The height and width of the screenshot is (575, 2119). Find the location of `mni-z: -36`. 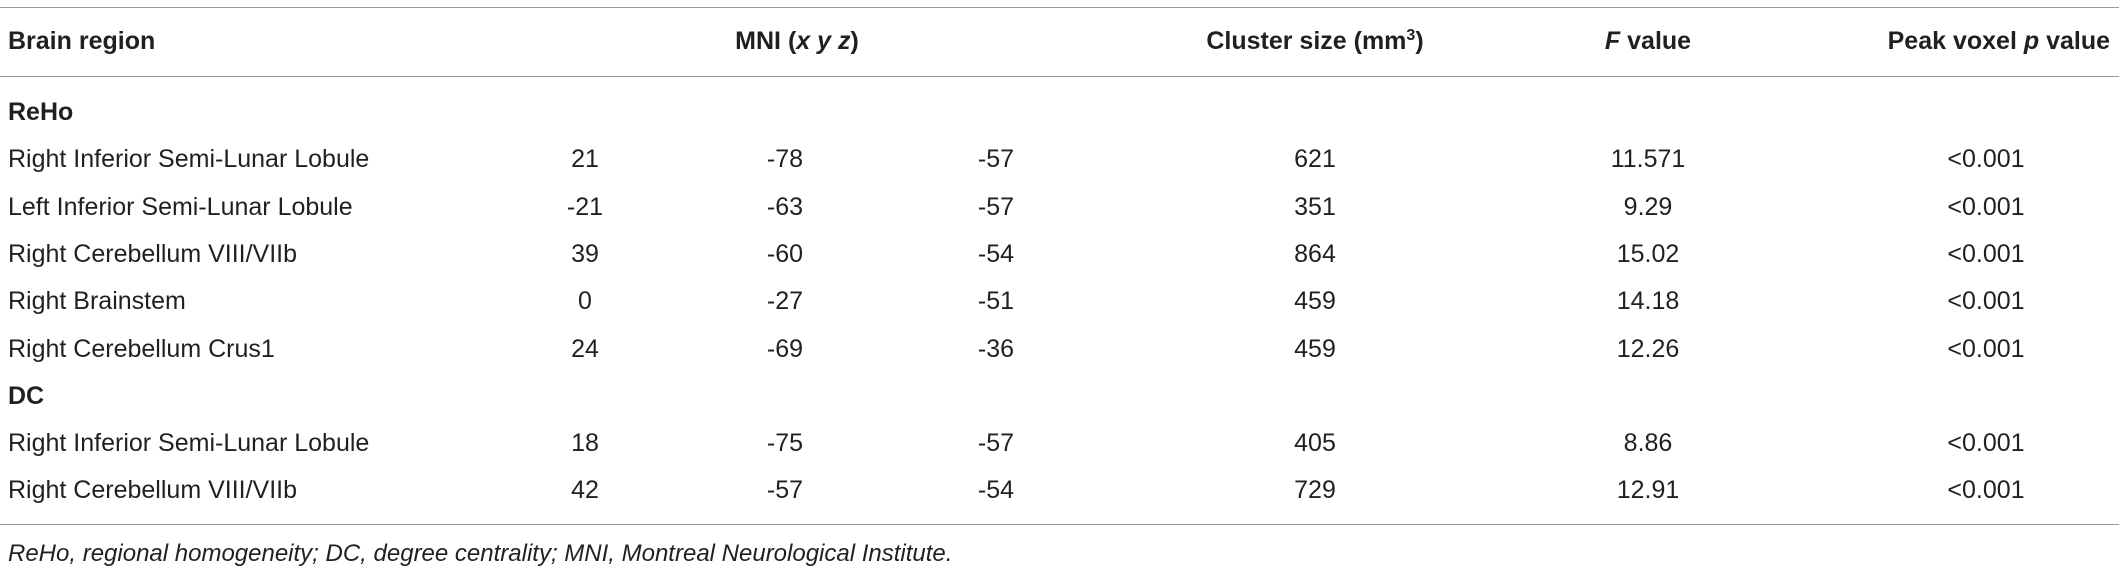

mni-z: -36 is located at coordinates (996, 348).